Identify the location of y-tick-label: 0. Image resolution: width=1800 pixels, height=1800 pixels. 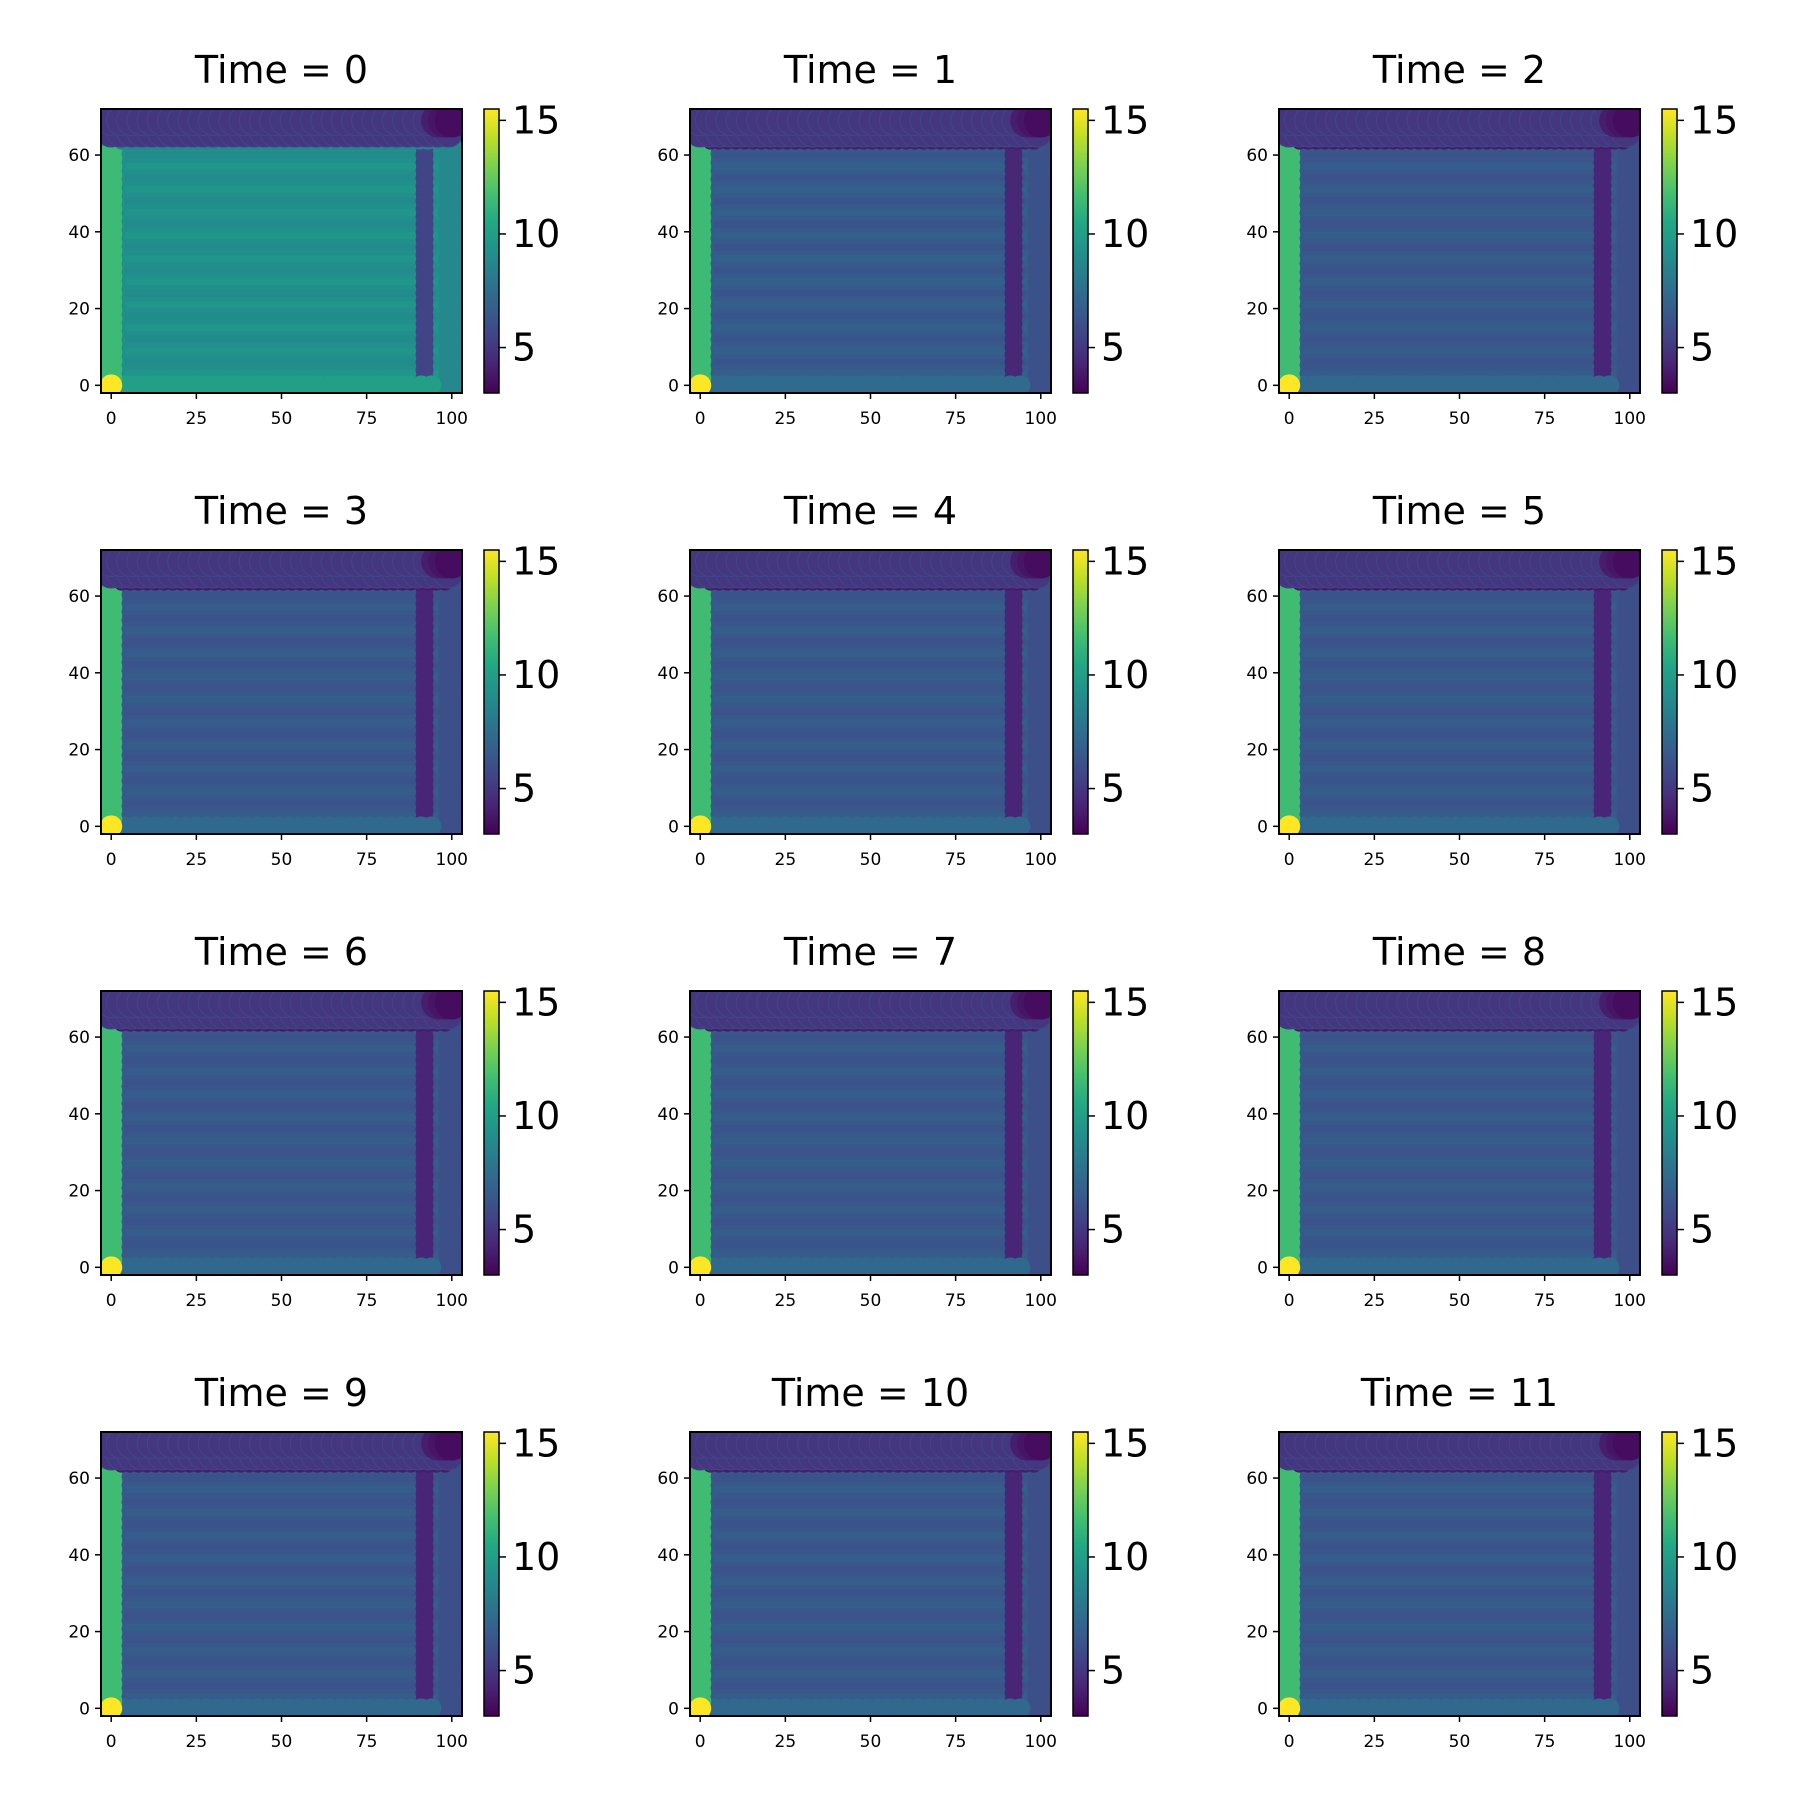
(1262, 386).